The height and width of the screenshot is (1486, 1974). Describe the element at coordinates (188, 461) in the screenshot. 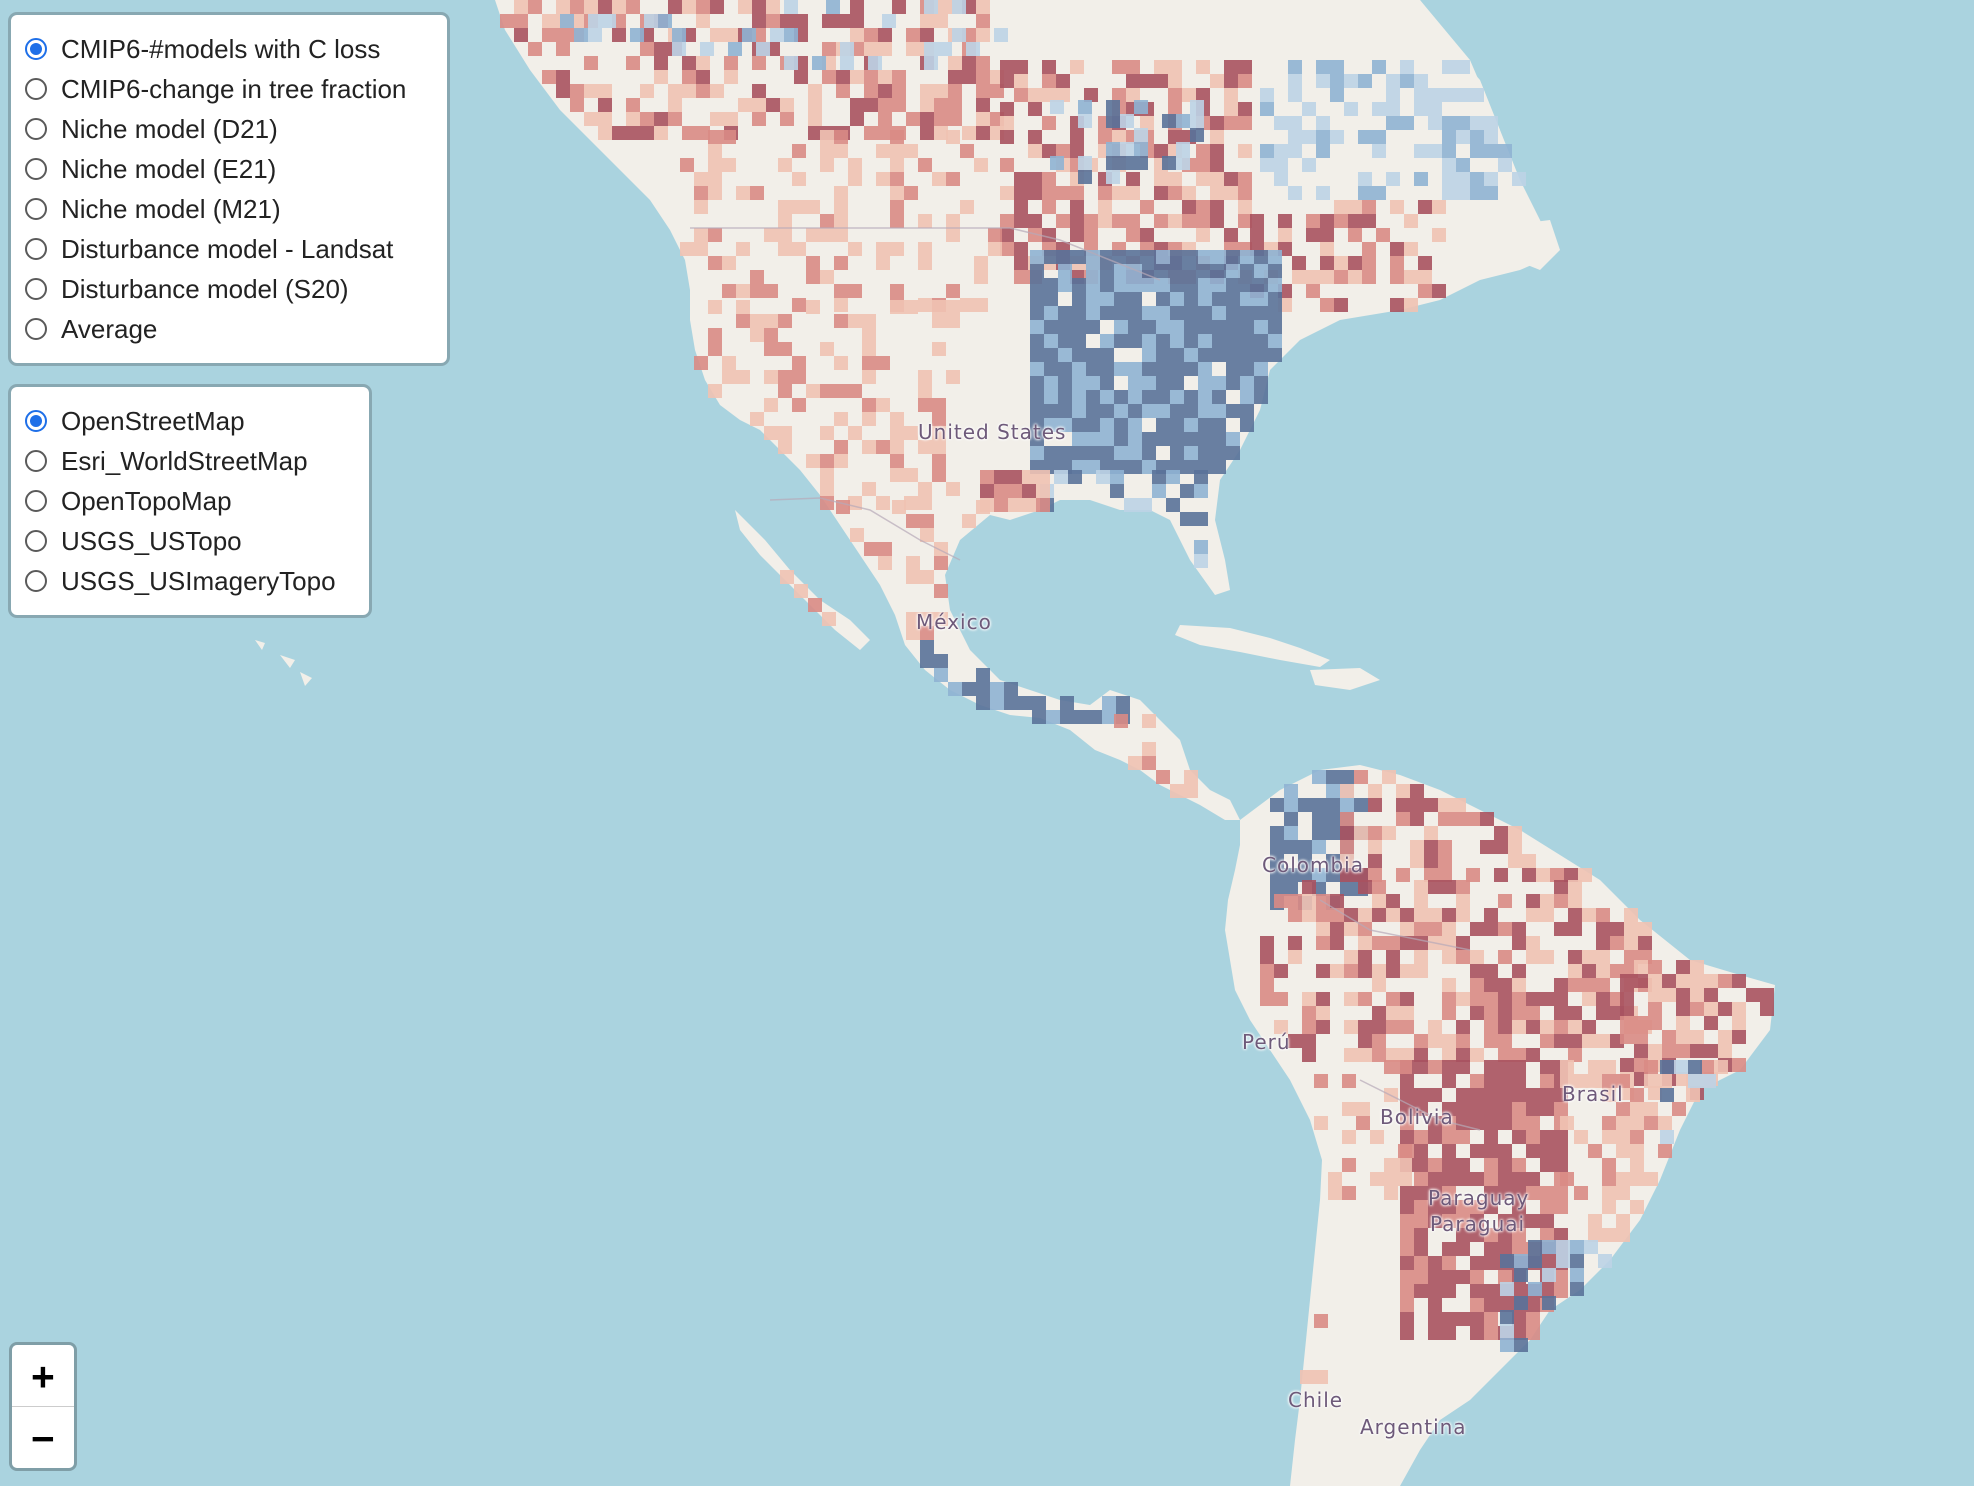

I see `base-layer-option: Esri_WorldStreetMap` at that location.